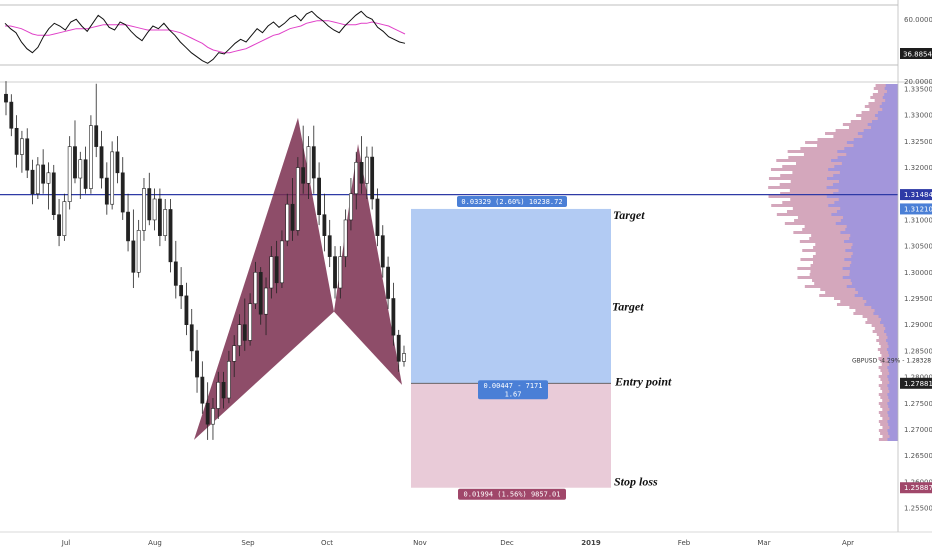 The width and height of the screenshot is (932, 550). What do you see at coordinates (512, 386) in the screenshot?
I see `entry-stat-text: 0.00447 - 7171` at bounding box center [512, 386].